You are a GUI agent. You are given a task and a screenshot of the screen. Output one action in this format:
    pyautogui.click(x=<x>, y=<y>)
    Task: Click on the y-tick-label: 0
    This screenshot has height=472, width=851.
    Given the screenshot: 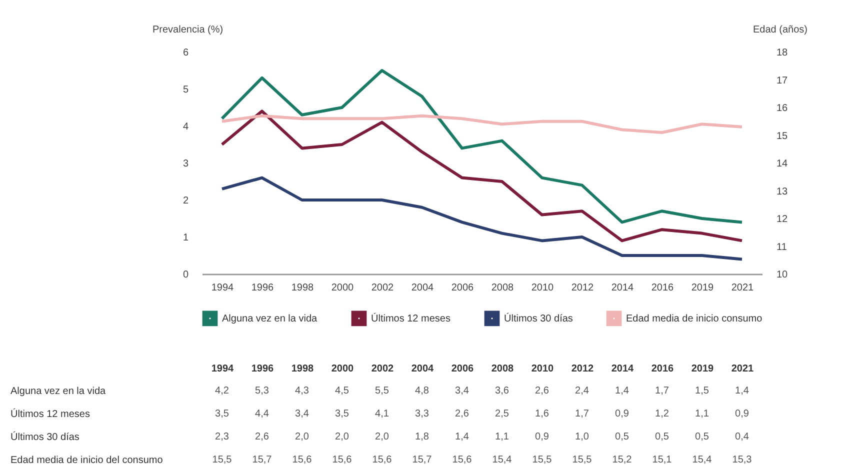 What is the action you would take?
    pyautogui.click(x=185, y=275)
    